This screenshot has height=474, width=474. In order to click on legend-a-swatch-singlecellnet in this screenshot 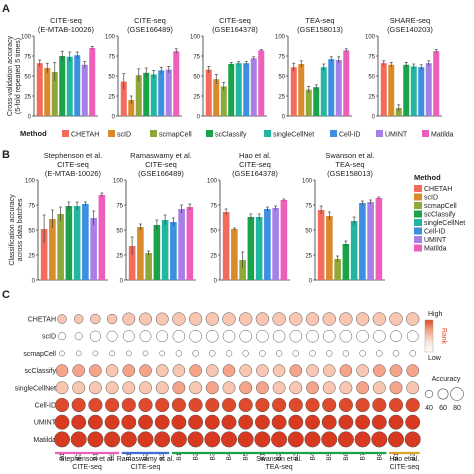, I will do `click(267, 133)`.